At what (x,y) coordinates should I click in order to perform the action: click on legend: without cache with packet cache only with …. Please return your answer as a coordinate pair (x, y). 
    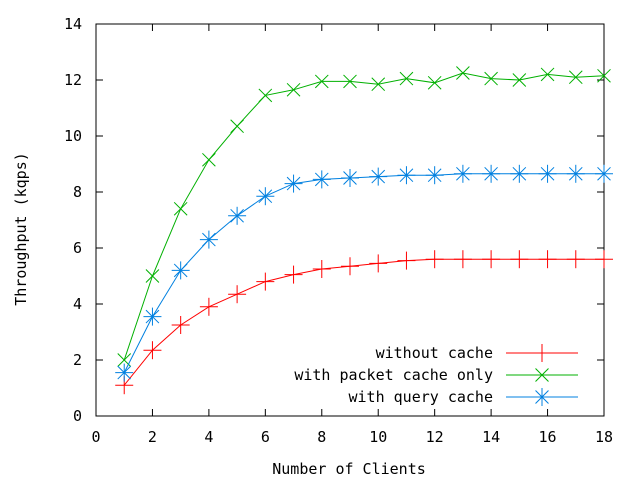
    Looking at the image, I should click on (436, 375).